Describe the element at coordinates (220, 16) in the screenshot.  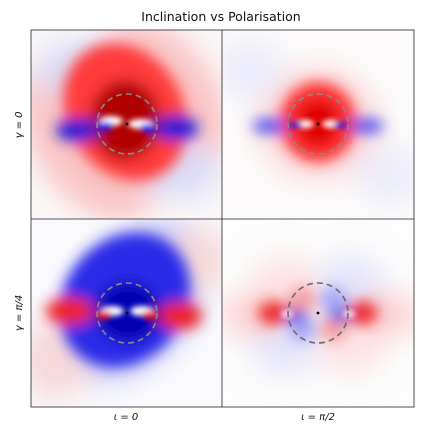
I see `chart-title: Inclination vs Polarisation` at that location.